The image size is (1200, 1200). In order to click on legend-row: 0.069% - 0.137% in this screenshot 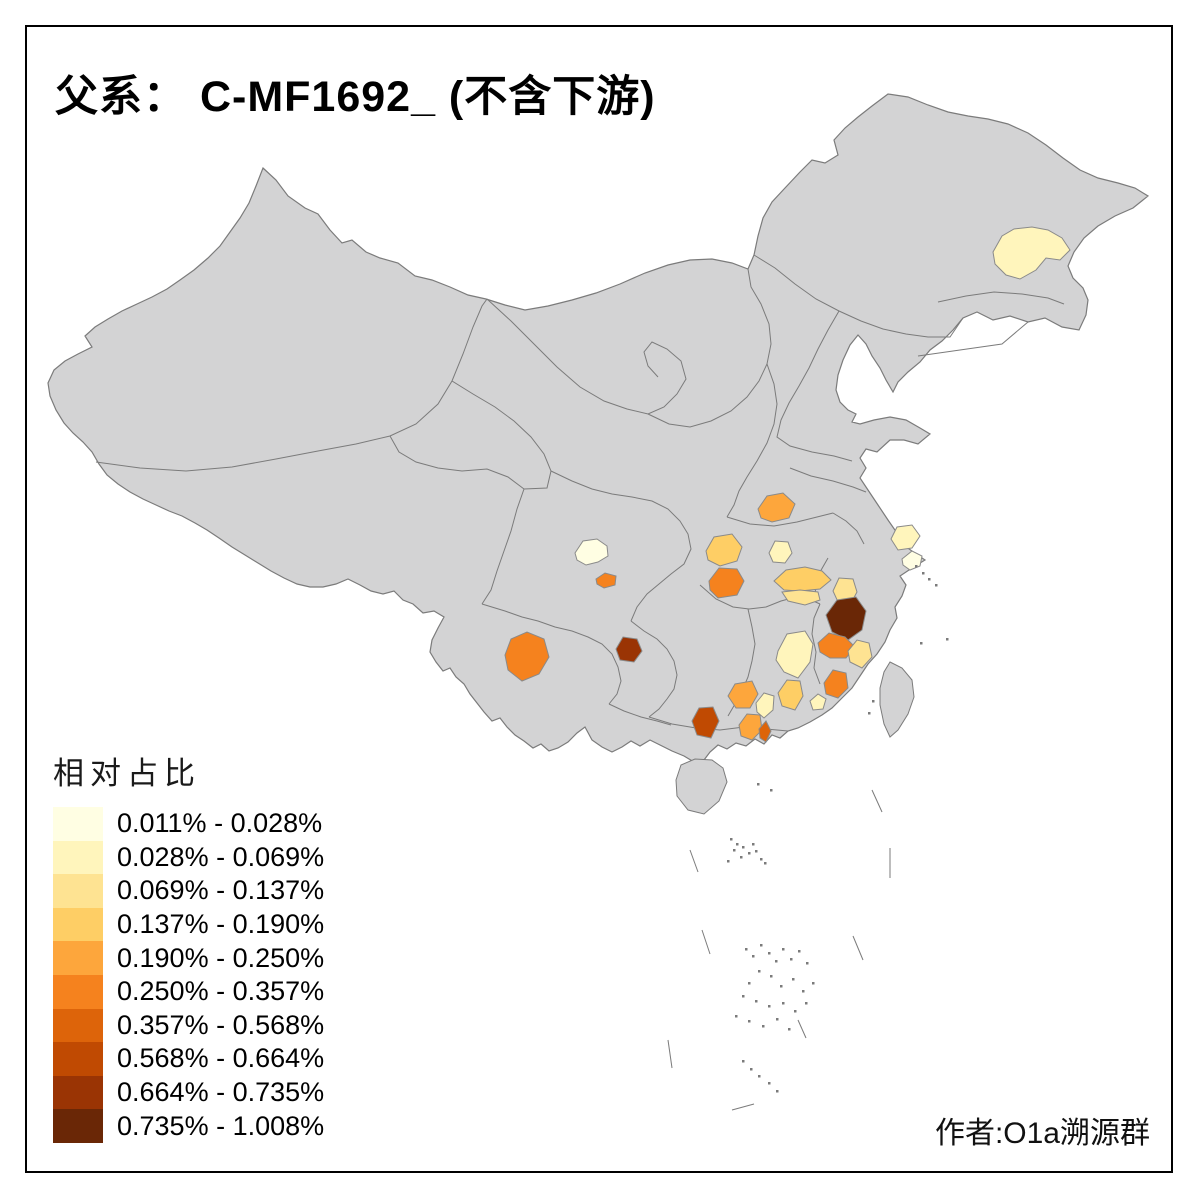, I will do `click(188, 891)`.